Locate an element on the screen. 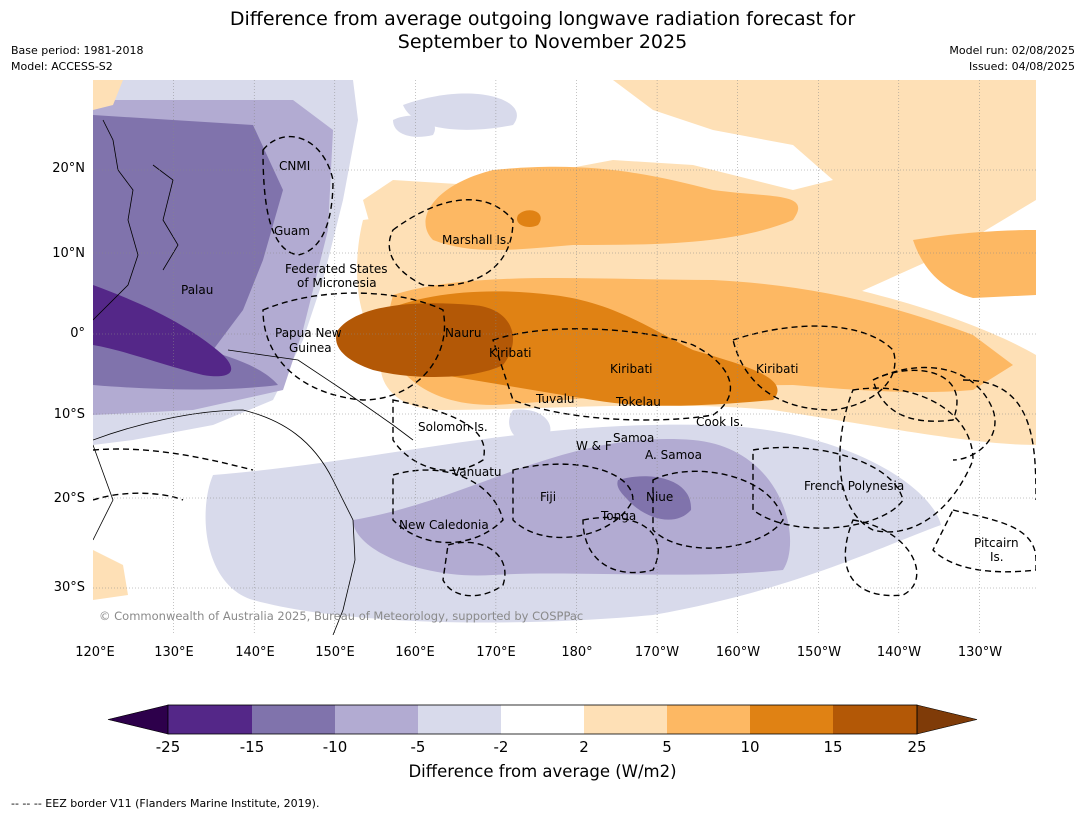 The height and width of the screenshot is (816, 1085). lon-label-180: 180° is located at coordinates (577, 652).